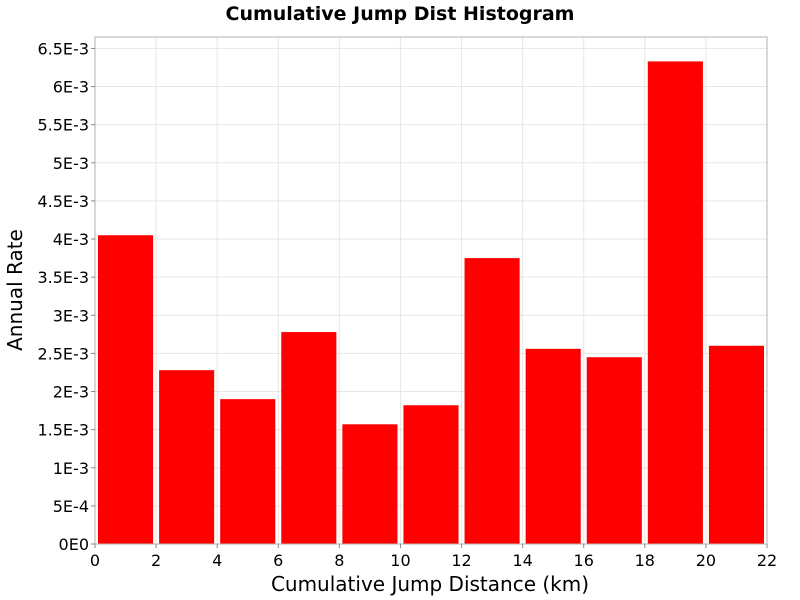  I want to click on x-tick-label: 6, so click(278, 560).